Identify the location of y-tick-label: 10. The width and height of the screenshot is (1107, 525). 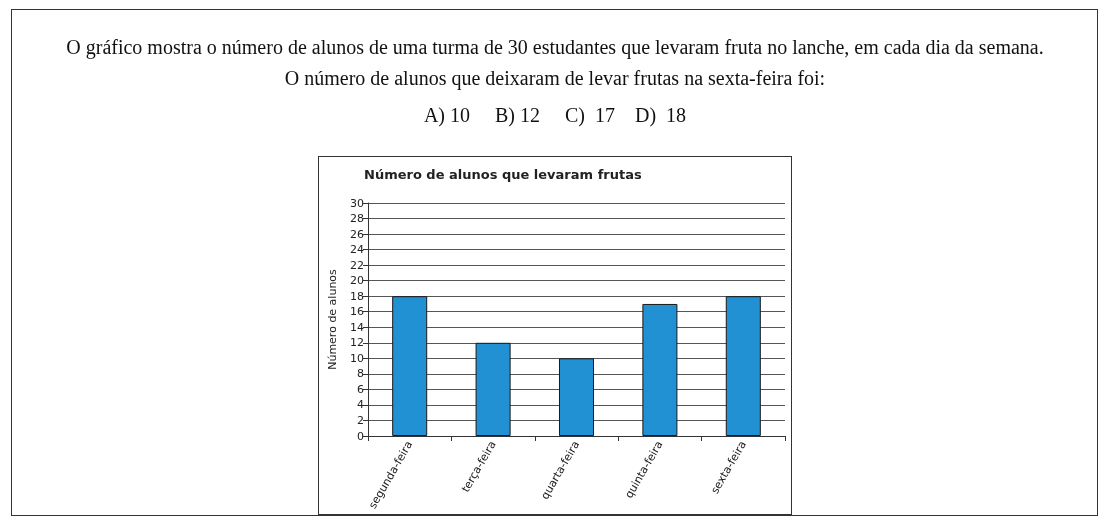
(357, 358).